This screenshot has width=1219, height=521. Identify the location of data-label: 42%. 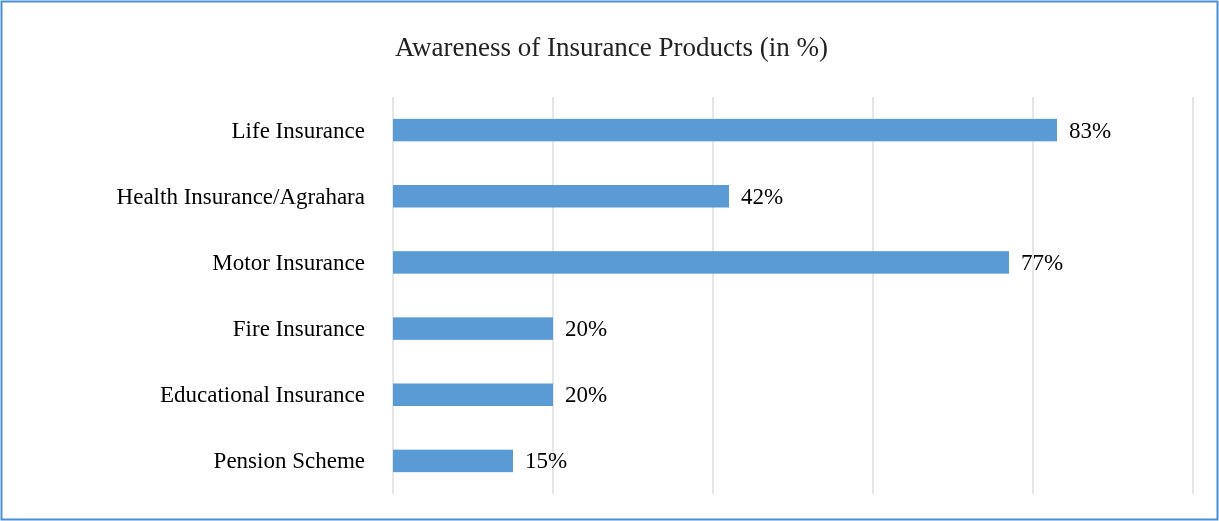
(762, 196).